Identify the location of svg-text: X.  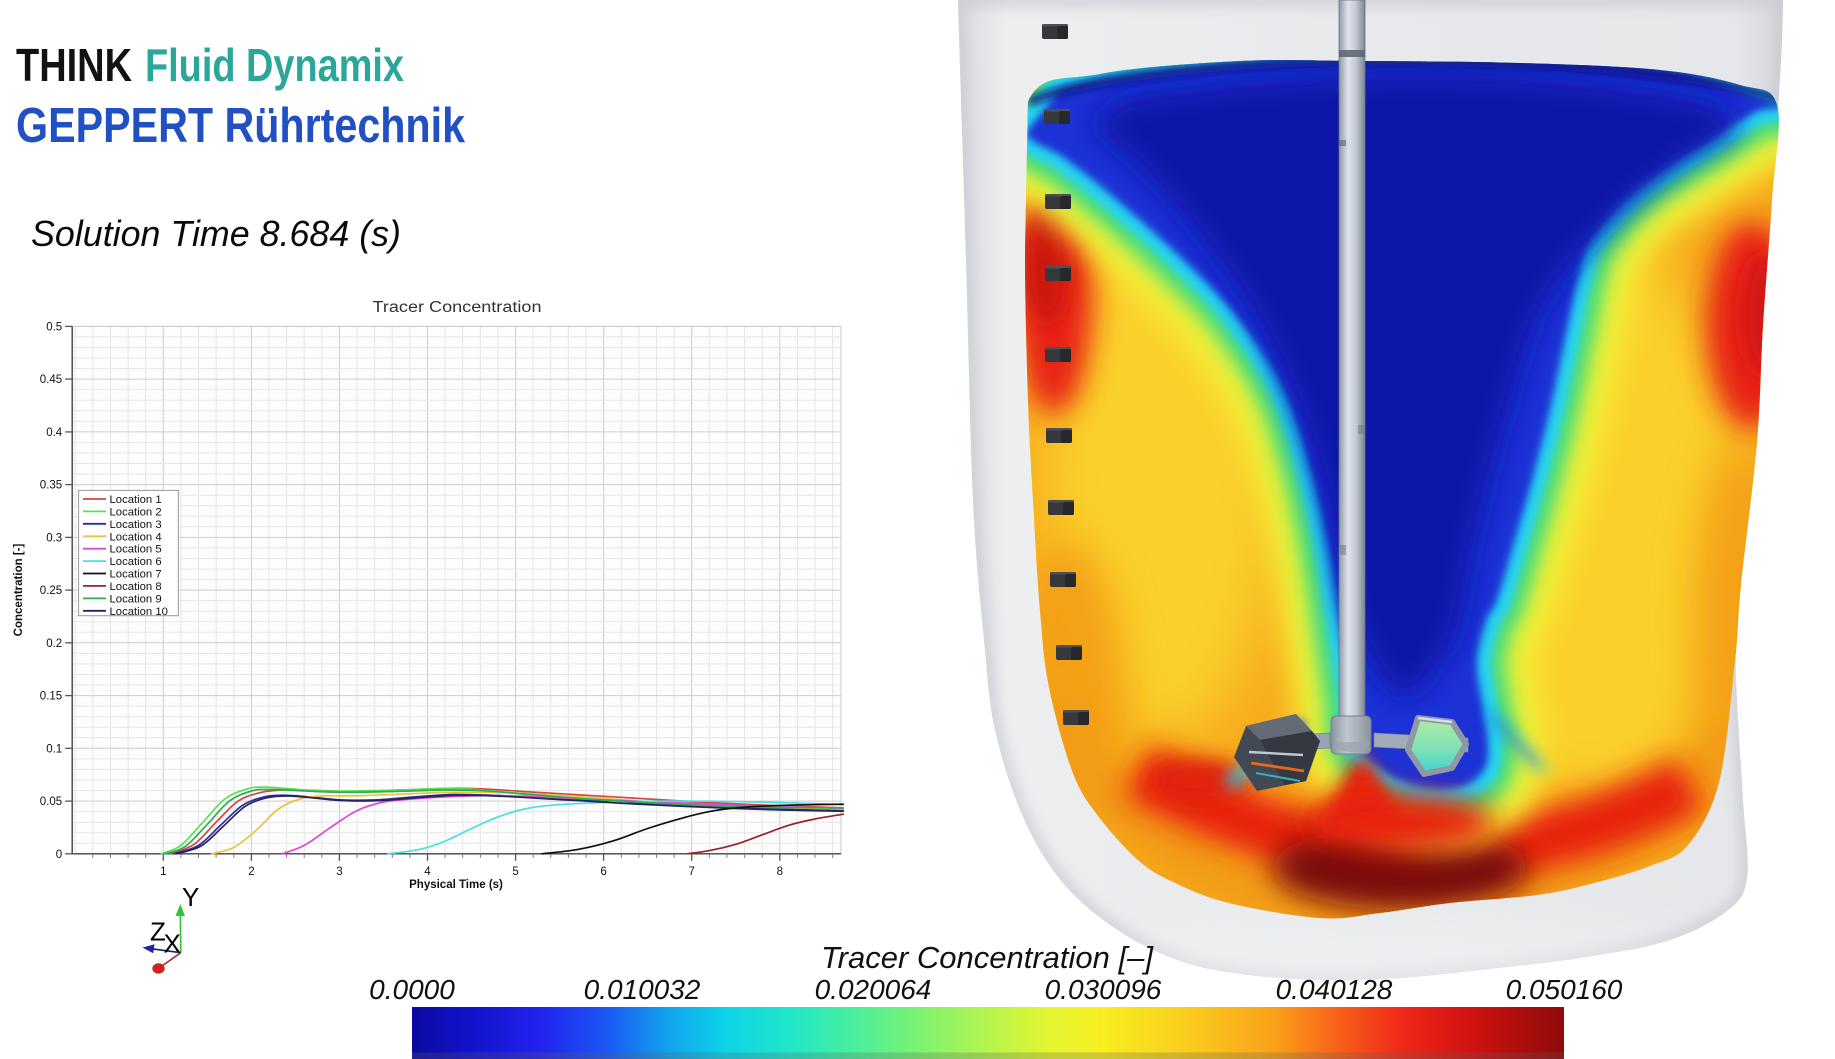
(172, 944).